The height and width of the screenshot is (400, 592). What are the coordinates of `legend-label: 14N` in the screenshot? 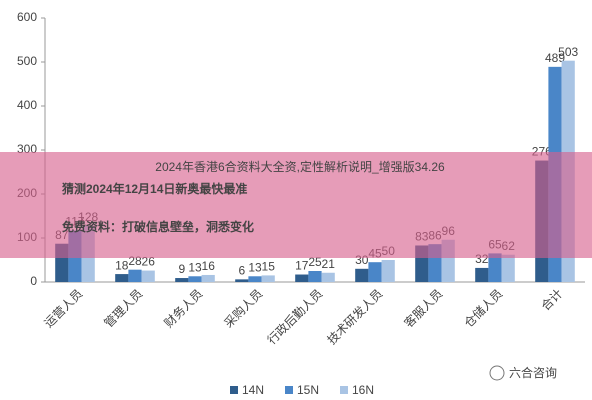 It's located at (253, 390).